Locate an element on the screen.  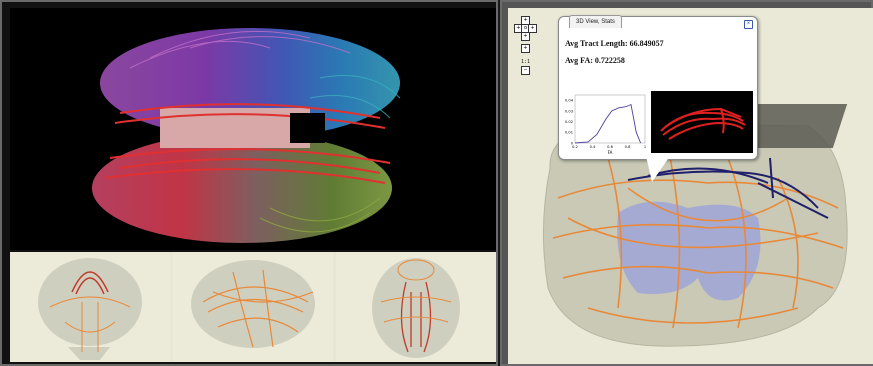
close-icon: × is located at coordinates (748, 24).